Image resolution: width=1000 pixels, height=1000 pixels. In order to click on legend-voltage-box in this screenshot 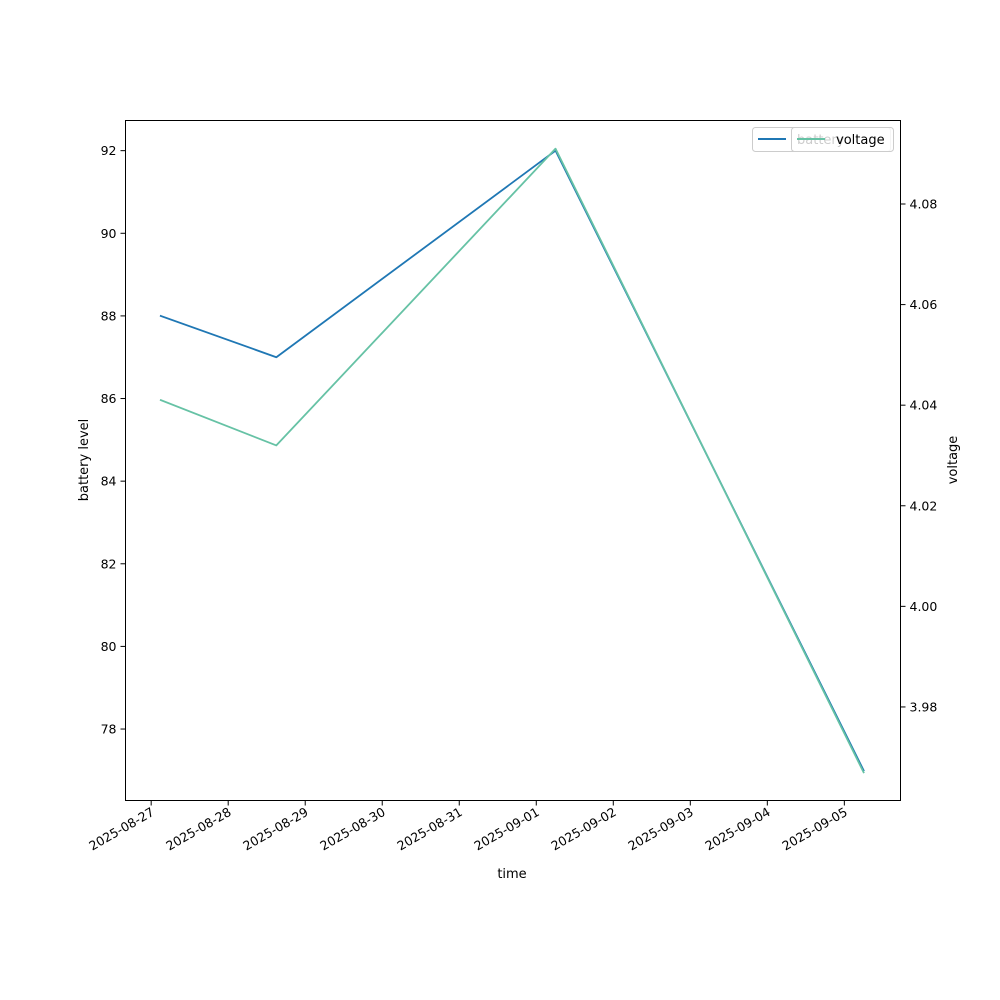, I will do `click(842, 139)`.